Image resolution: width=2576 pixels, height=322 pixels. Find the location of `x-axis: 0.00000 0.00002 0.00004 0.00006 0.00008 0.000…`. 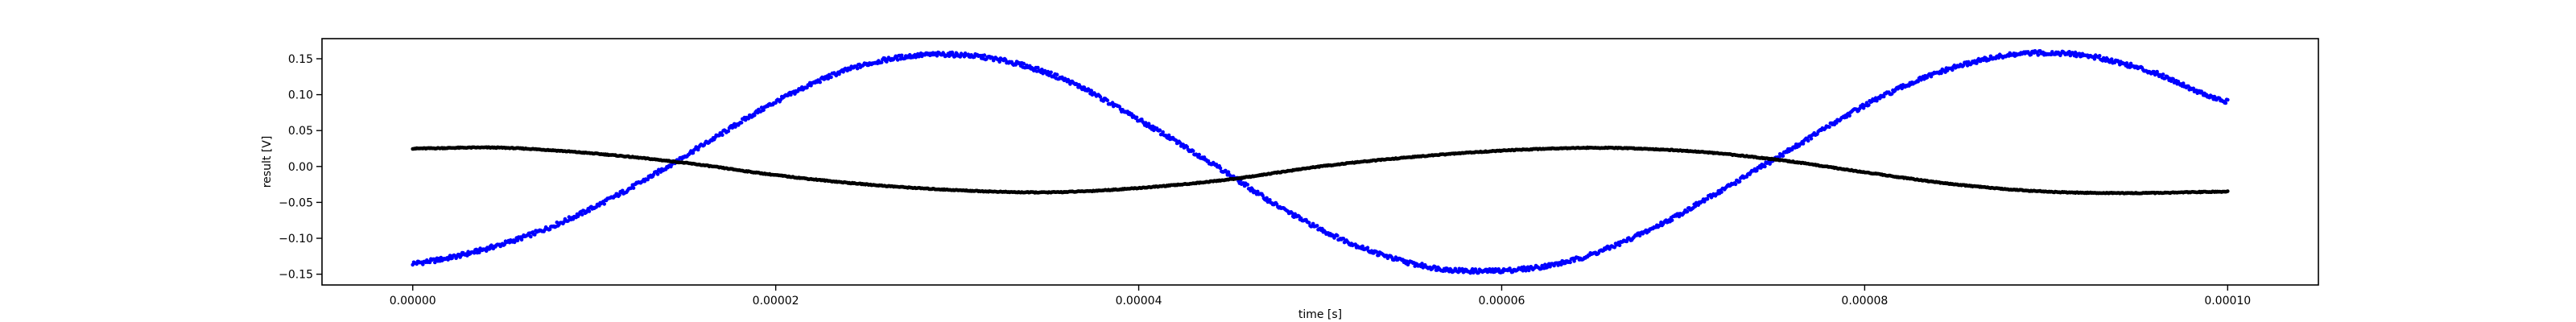

x-axis: 0.00000 0.00002 0.00004 0.00006 0.00008 0.000… is located at coordinates (1320, 296).